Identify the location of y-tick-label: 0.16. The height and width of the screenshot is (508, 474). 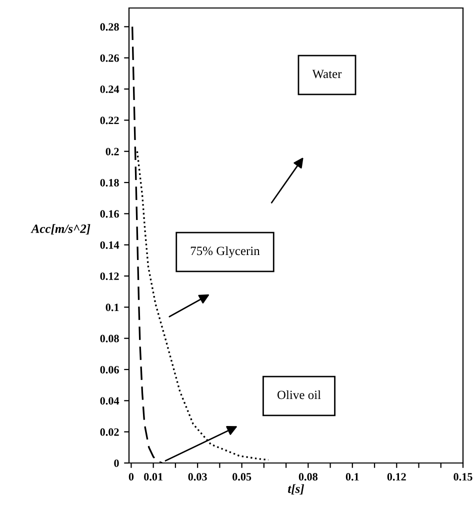
(109, 214).